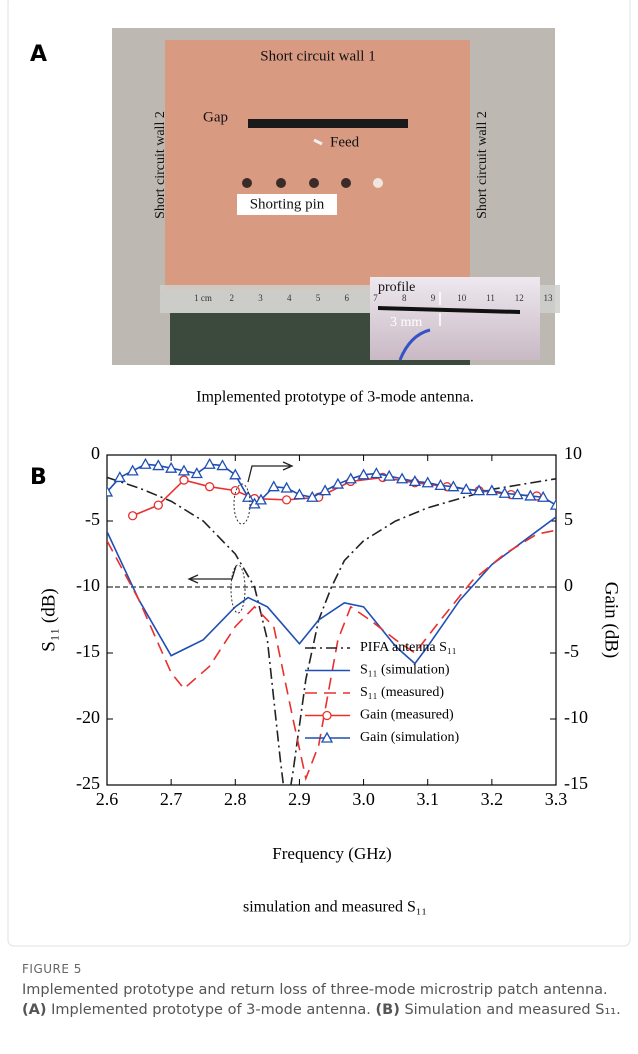 This screenshot has width=638, height=1054. I want to click on legend-label: Gain (simulation), so click(409, 737).